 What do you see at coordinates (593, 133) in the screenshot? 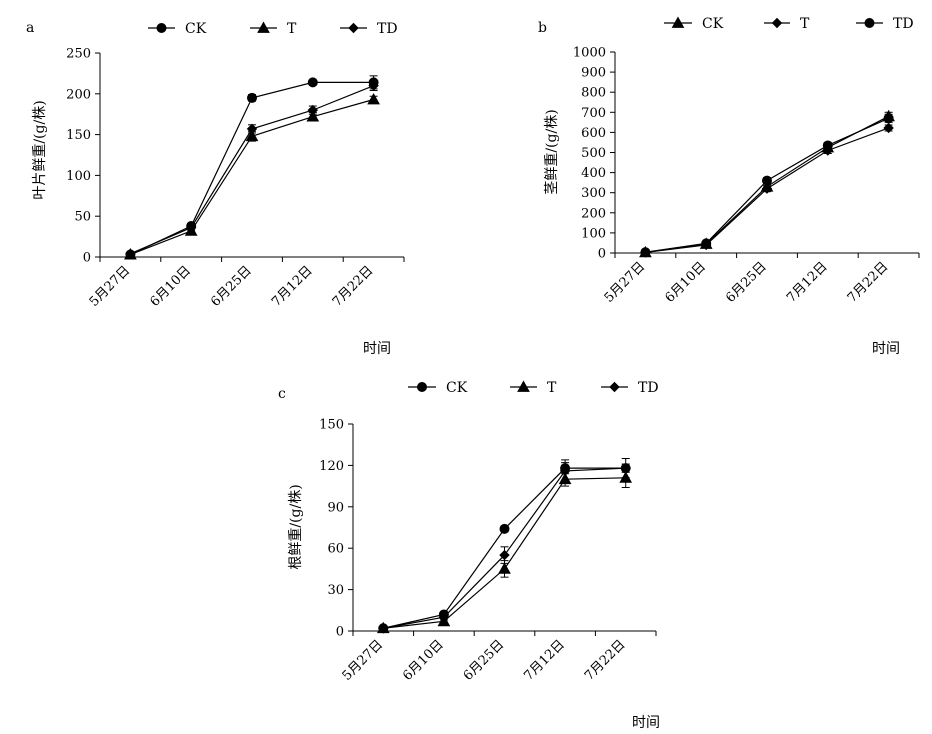
I see `y-tick-label: 600` at bounding box center [593, 133].